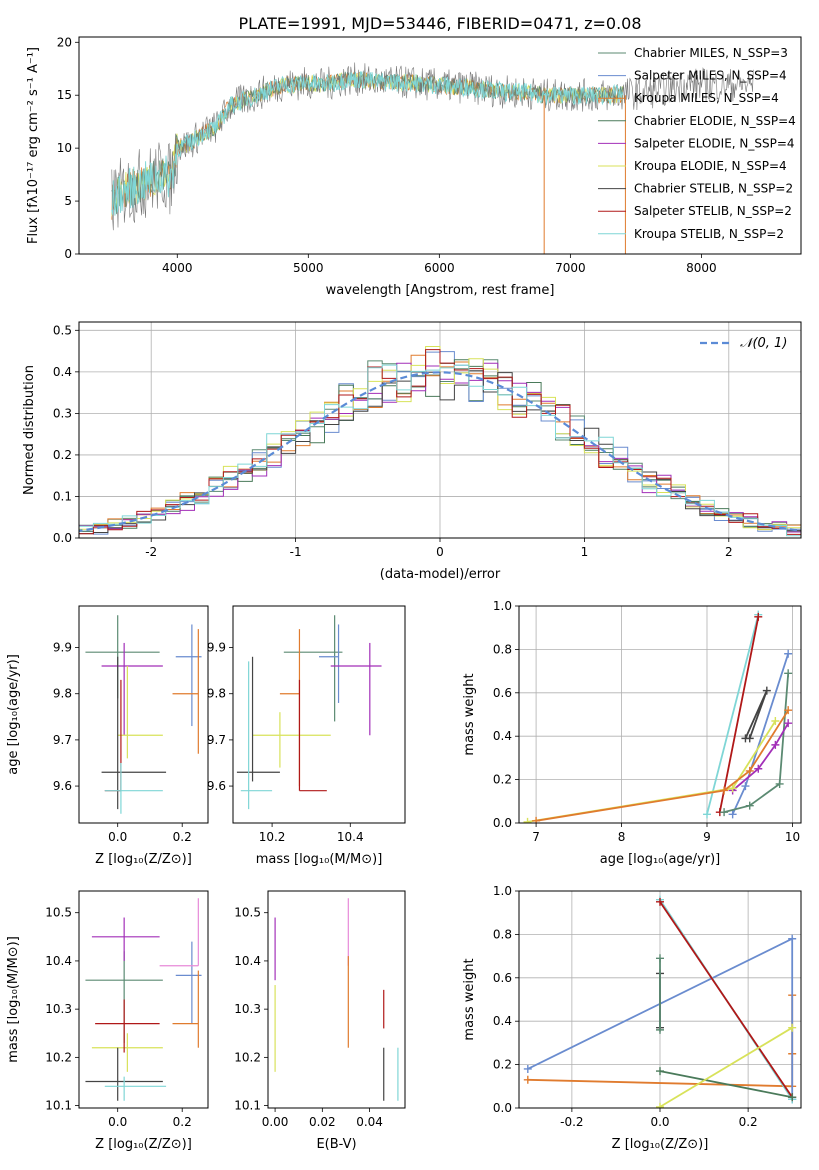  Describe the element at coordinates (13, 999) in the screenshot. I see `y-axis-label: mass [log₁₀(M/M⊙)]` at that location.